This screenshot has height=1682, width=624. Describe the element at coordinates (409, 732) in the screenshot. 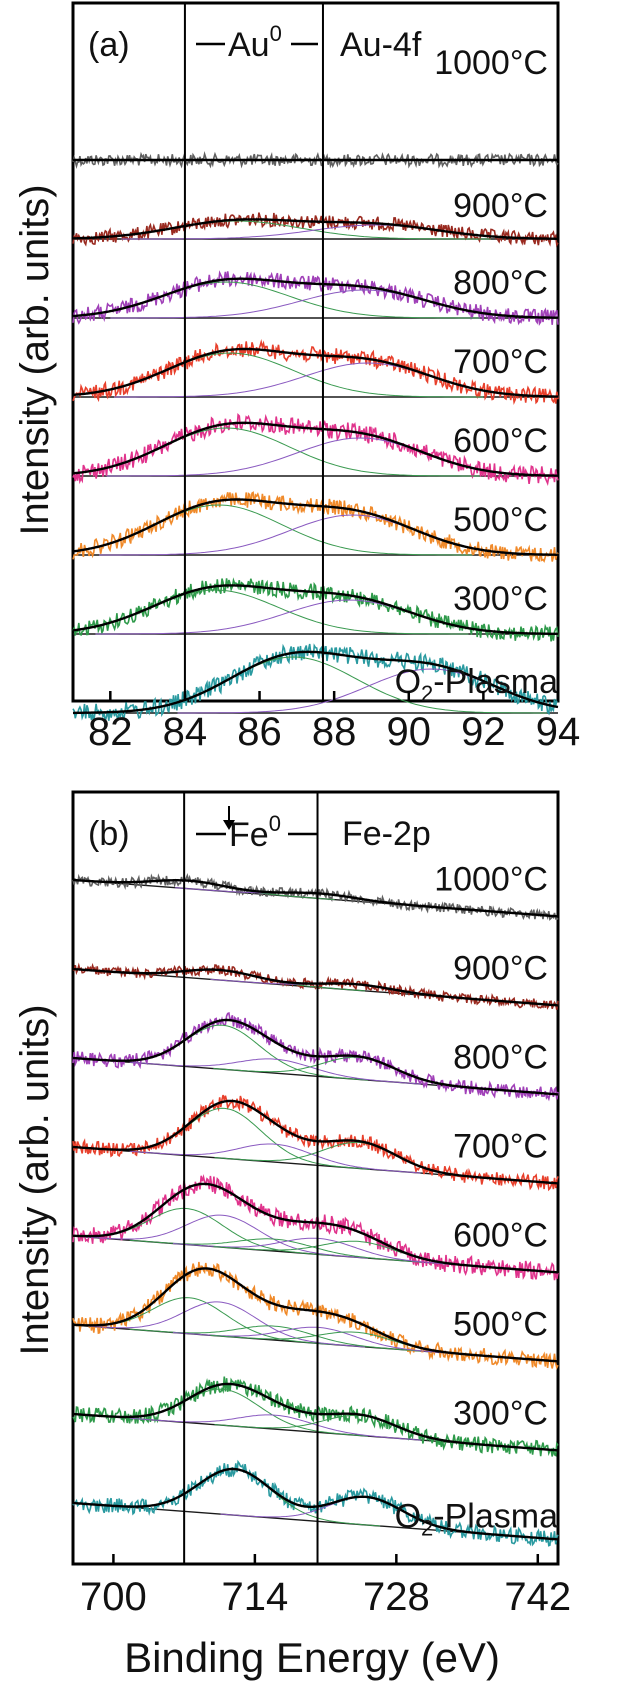

I see `x-tick-label: 90` at that location.